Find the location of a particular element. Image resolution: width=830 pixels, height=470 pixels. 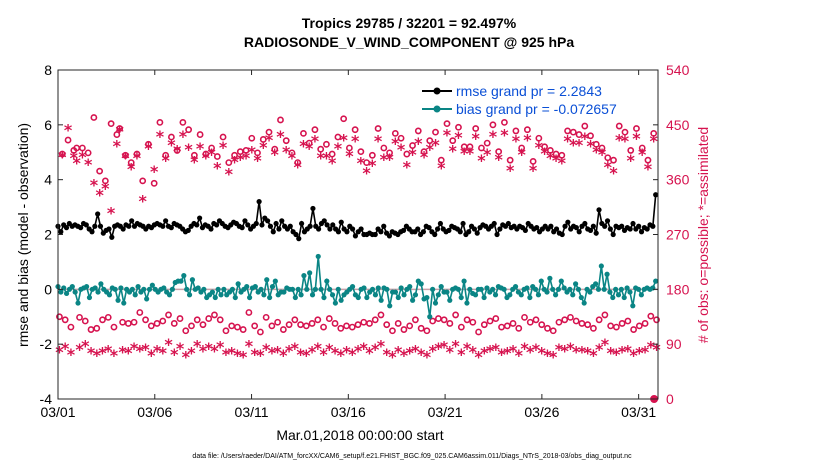

x-tick-label: 03/26 is located at coordinates (541, 412).